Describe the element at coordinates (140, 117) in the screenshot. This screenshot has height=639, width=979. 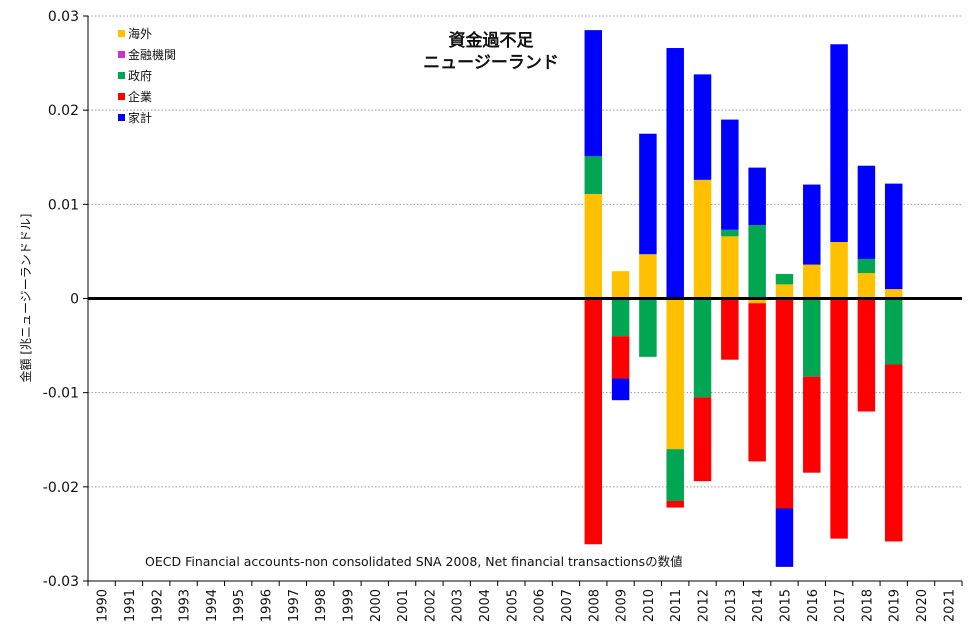
I see `legend-label: 家計` at that location.